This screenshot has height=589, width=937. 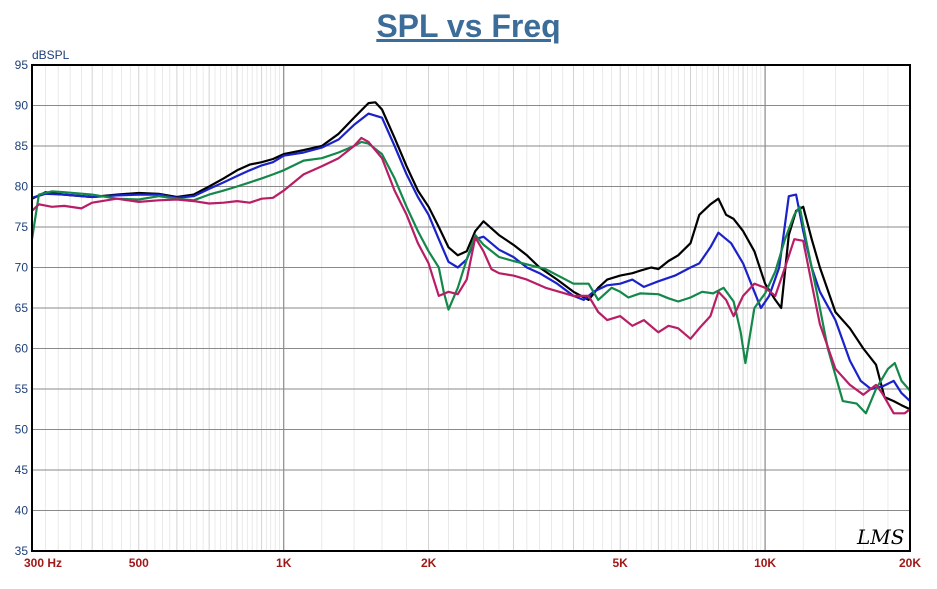 I want to click on y-tick-label: 35, so click(x=22, y=551).